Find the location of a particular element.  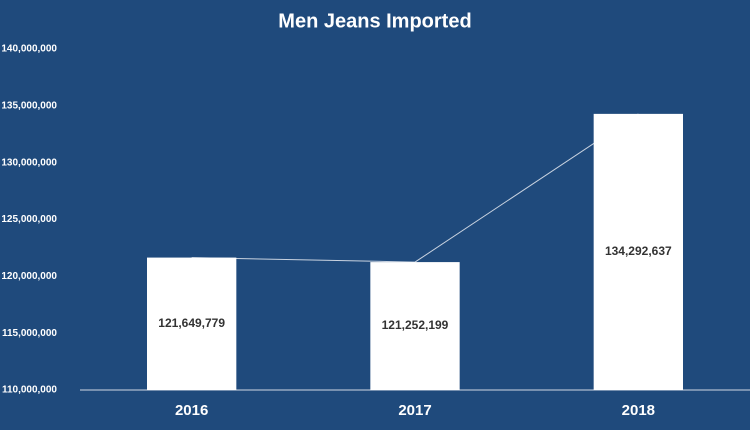

value-label: 121,252,199 is located at coordinates (415, 325).